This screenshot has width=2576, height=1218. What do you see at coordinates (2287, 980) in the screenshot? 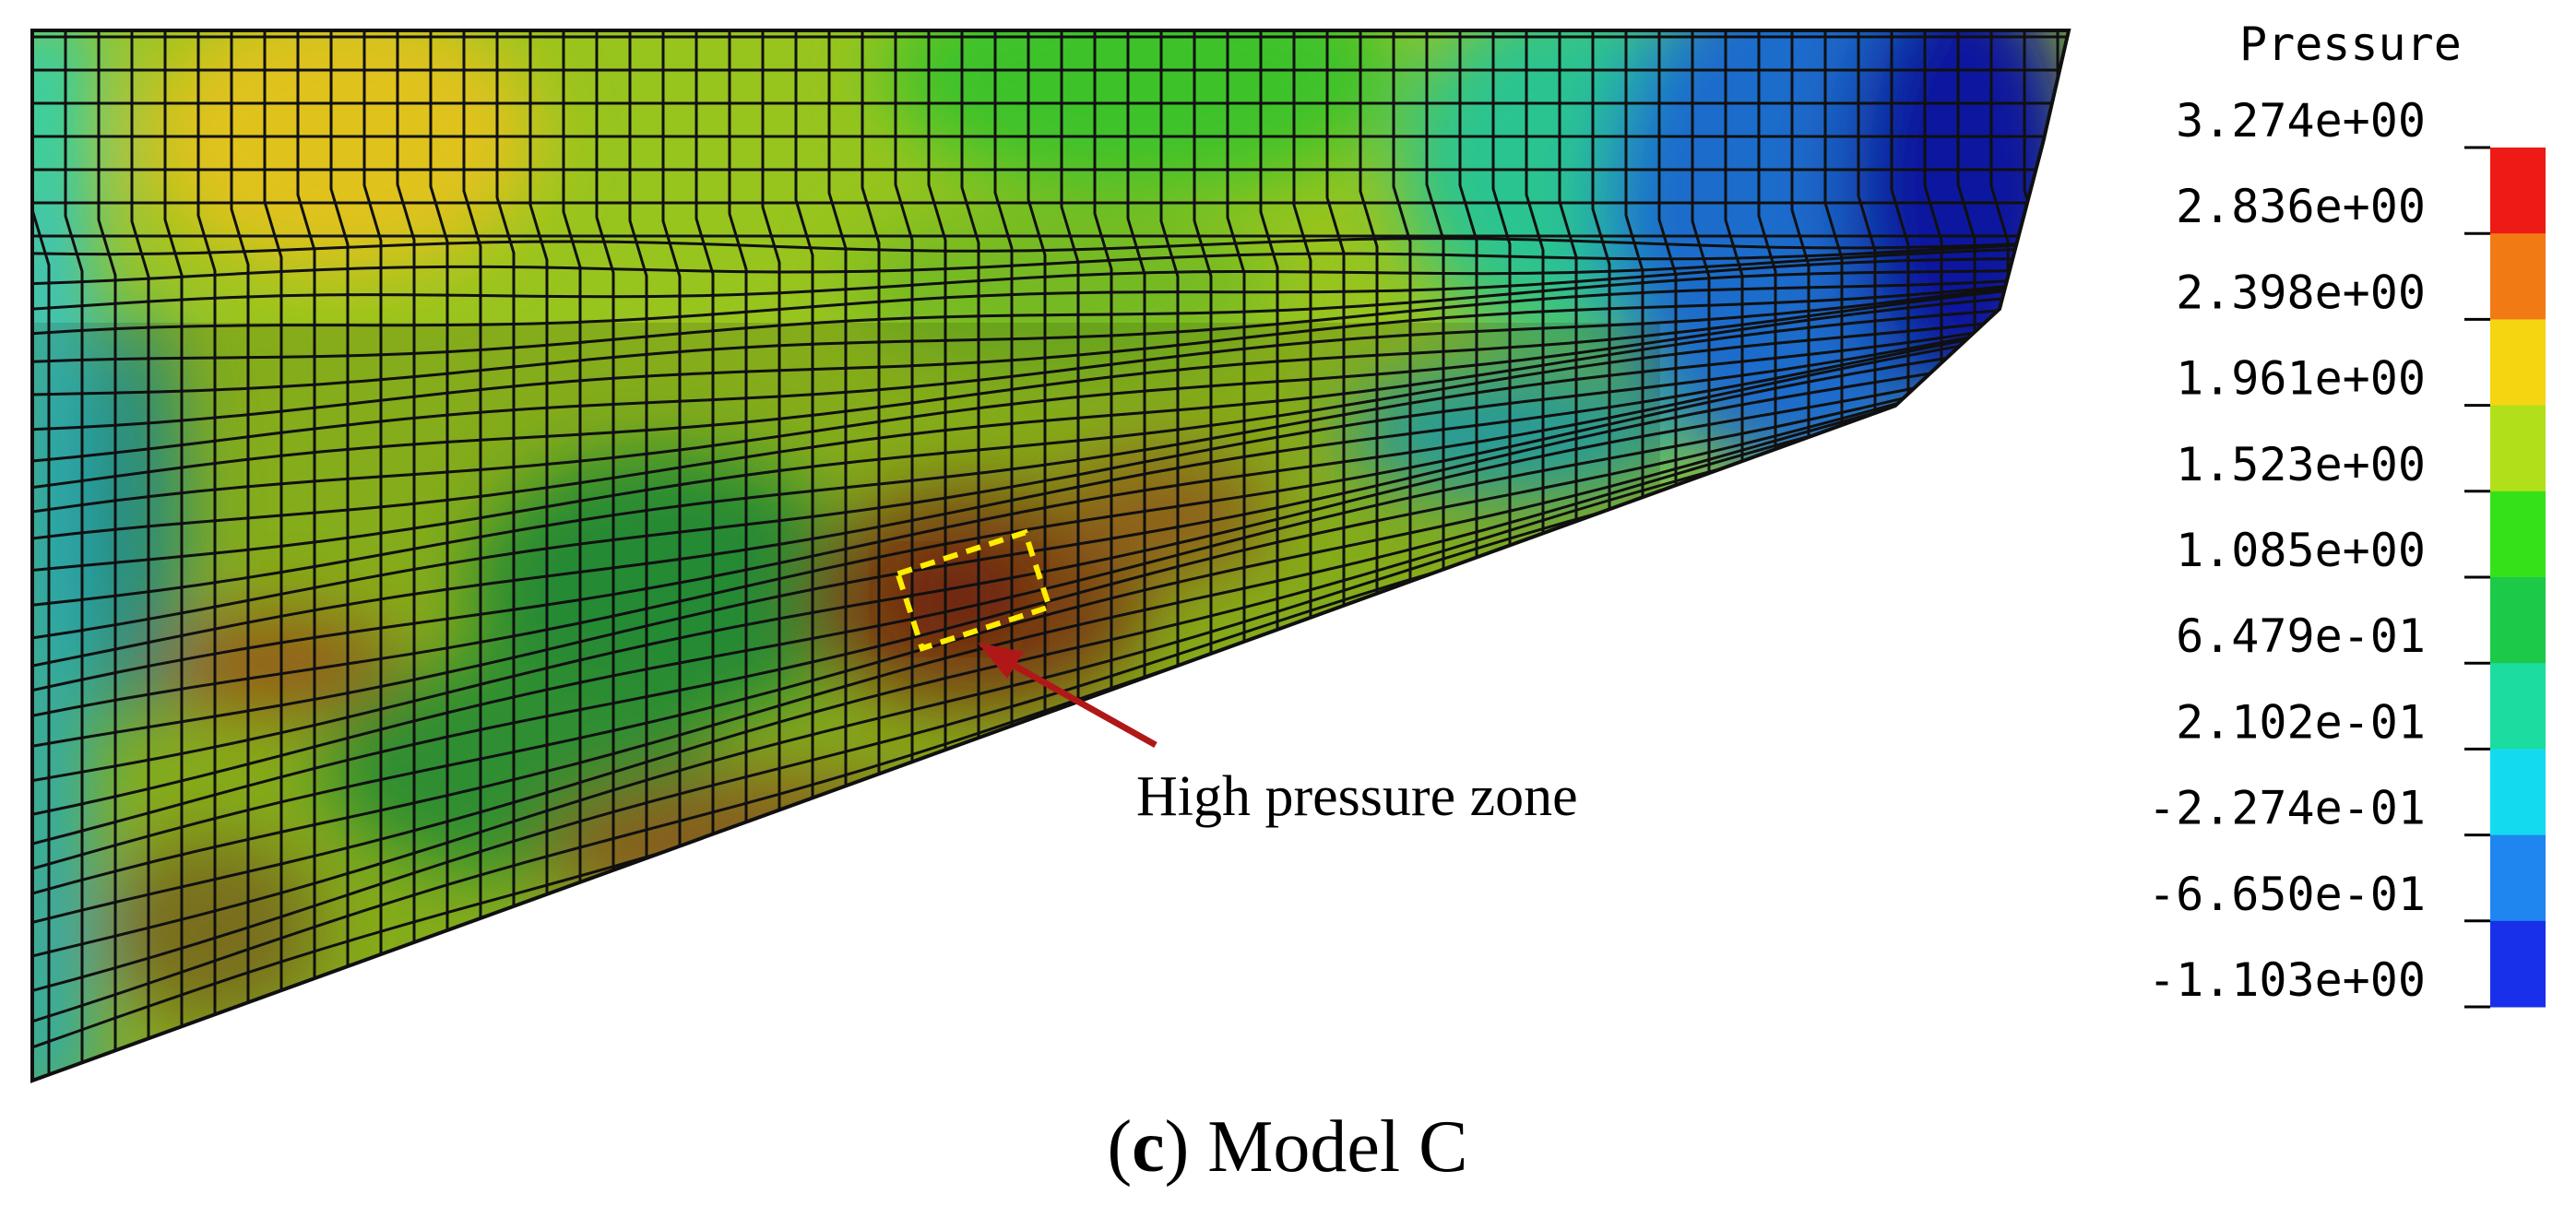
I see `legend-label: -1.103e+00` at bounding box center [2287, 980].